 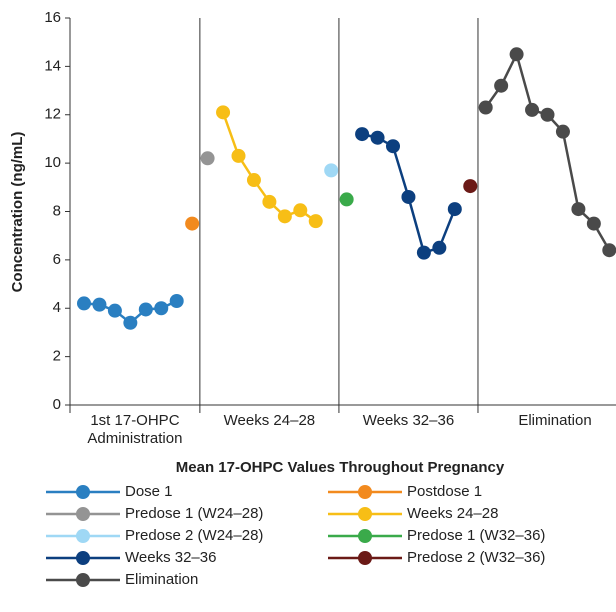 I want to click on legend-label: Weeks 24–28, so click(x=452, y=513).